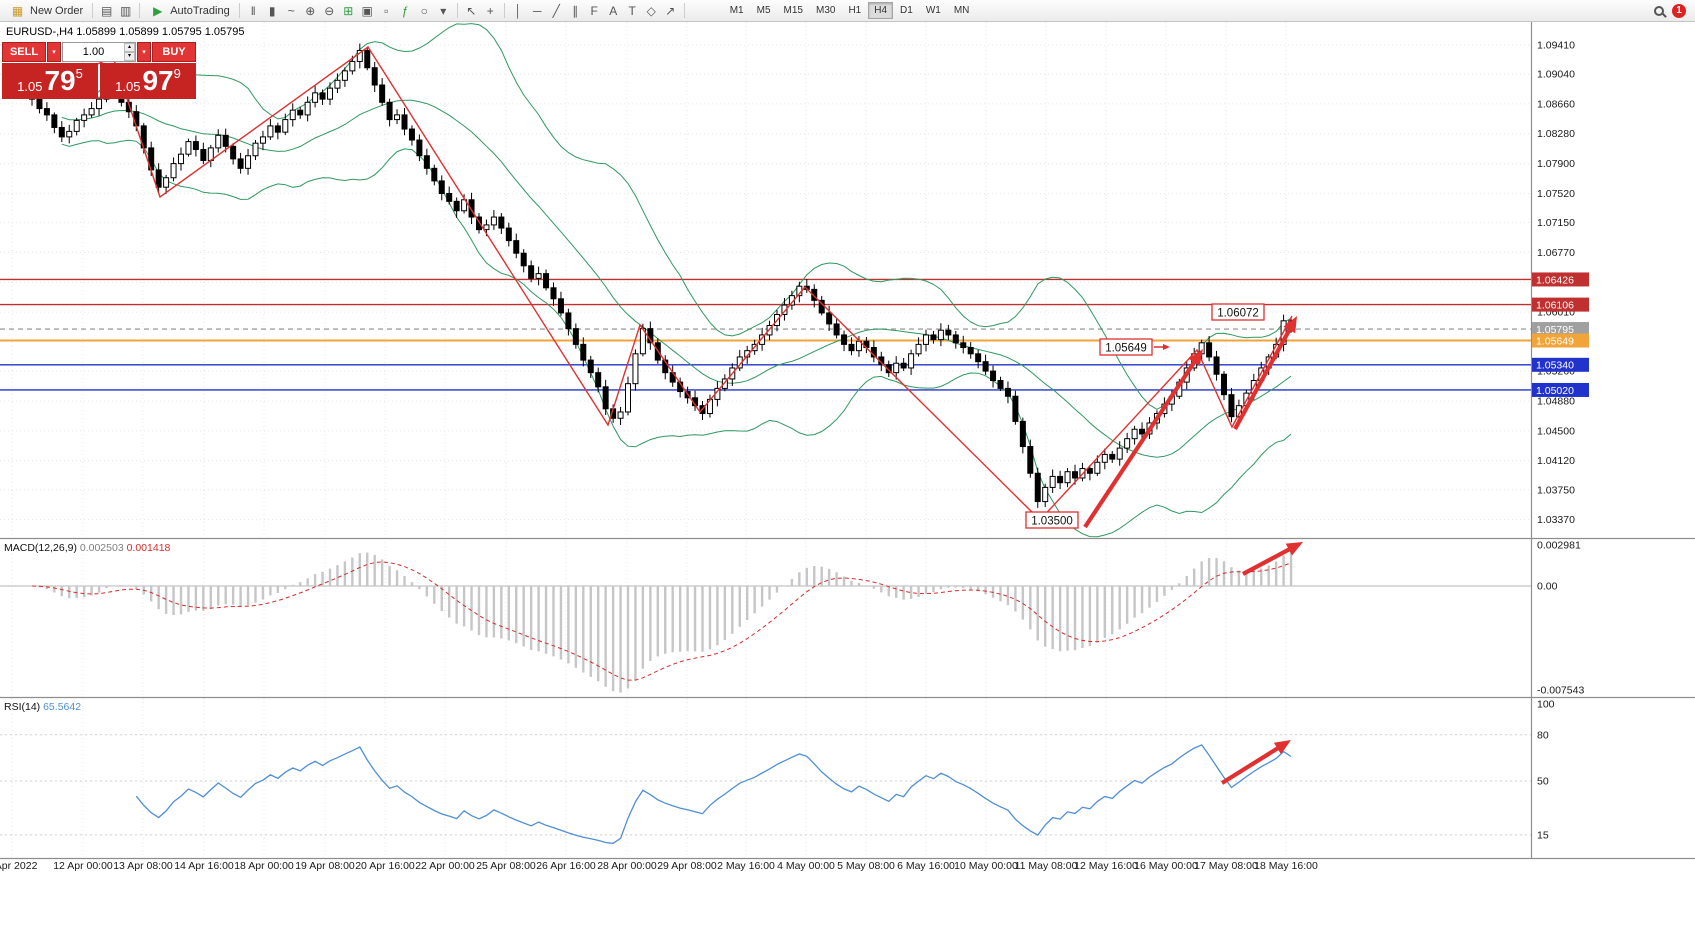 The image size is (1695, 946). I want to click on sell-price-big: 79, so click(60, 80).